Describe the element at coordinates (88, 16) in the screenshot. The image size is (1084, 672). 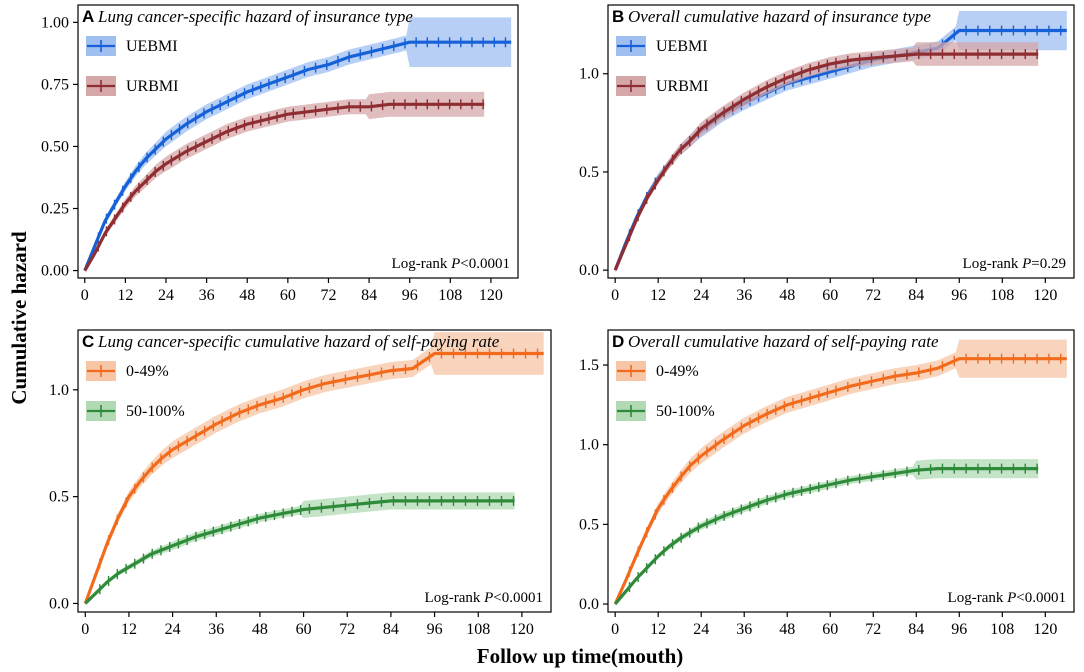
I see `panel-letter: A` at that location.